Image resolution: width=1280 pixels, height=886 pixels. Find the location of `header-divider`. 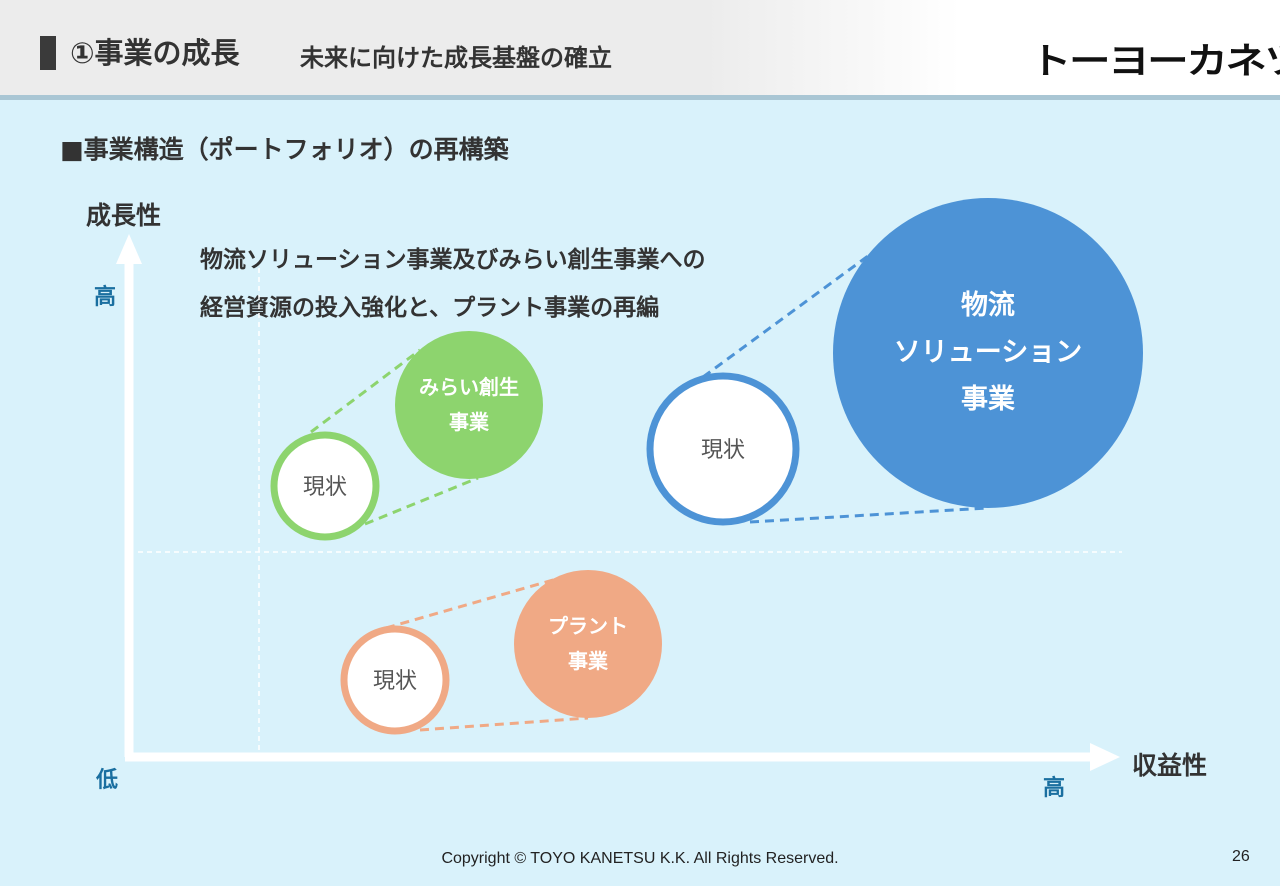

header-divider is located at coordinates (640, 97).